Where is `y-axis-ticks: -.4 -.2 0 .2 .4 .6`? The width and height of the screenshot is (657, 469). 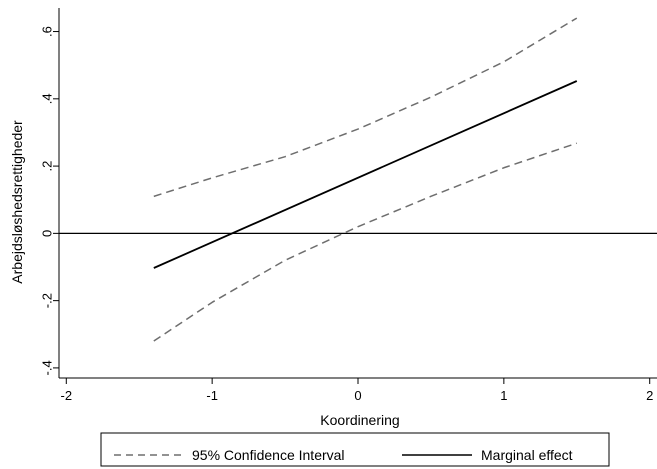
y-axis-ticks: -.4 -.2 0 .2 .4 .6 is located at coordinates (49, 200).